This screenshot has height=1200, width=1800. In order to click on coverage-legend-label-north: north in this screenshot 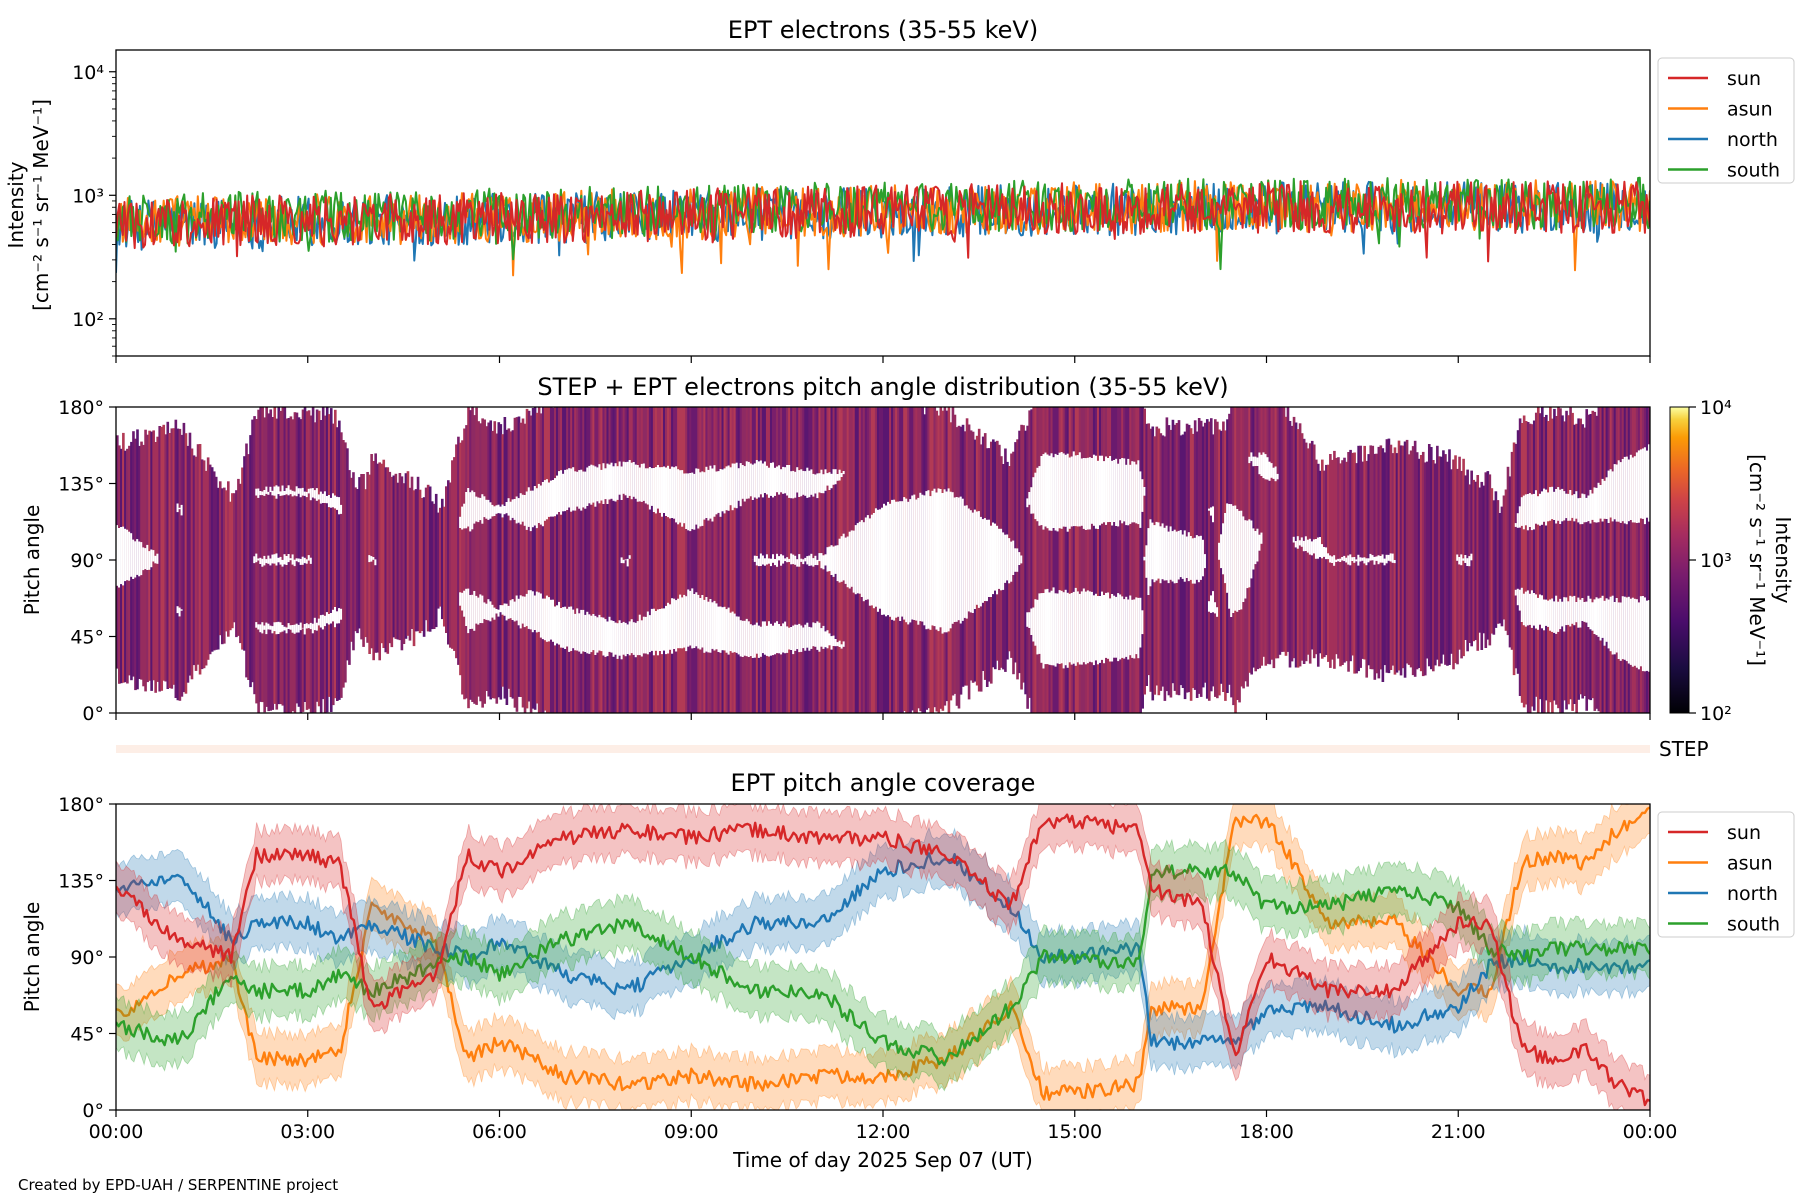, I will do `click(1752, 894)`.